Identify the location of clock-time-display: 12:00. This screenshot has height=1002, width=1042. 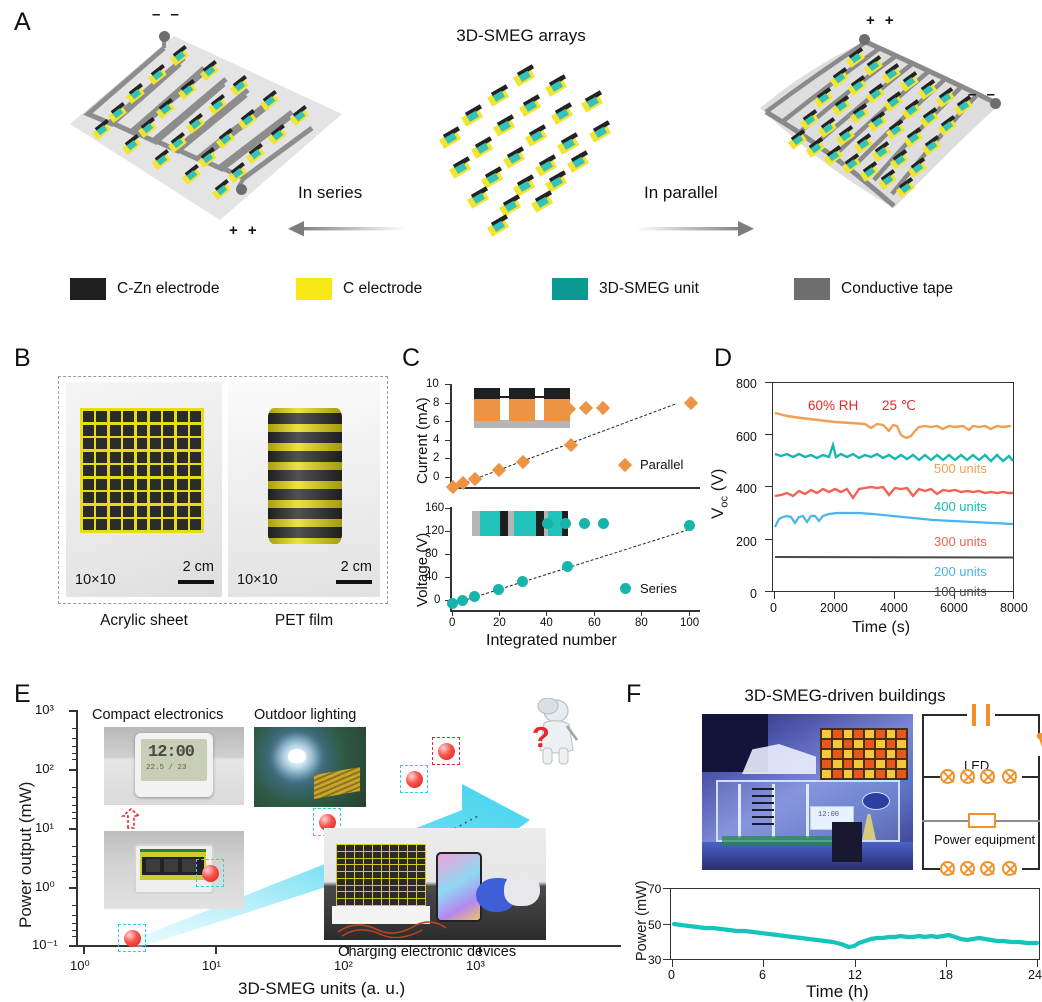
(171, 752).